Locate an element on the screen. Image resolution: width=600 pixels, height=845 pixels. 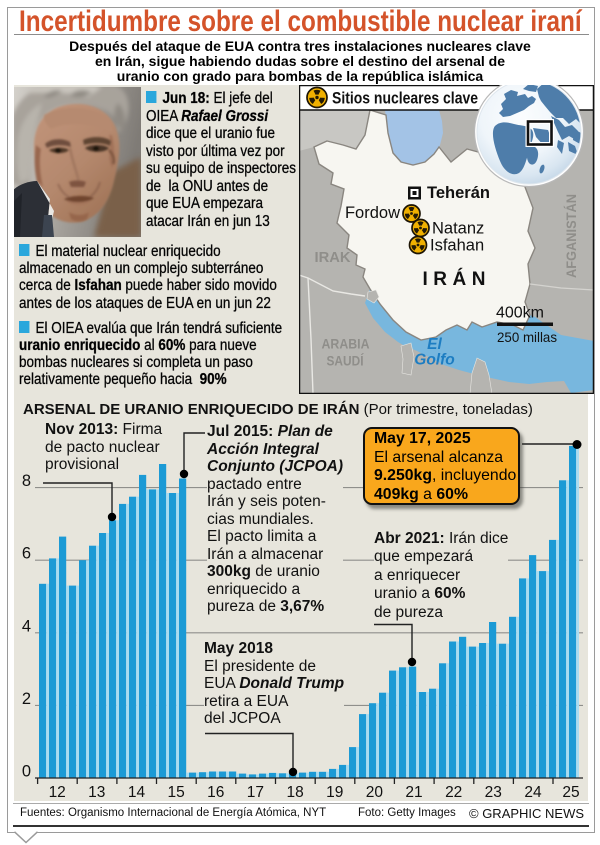
svg-text: 4 is located at coordinates (26, 626).